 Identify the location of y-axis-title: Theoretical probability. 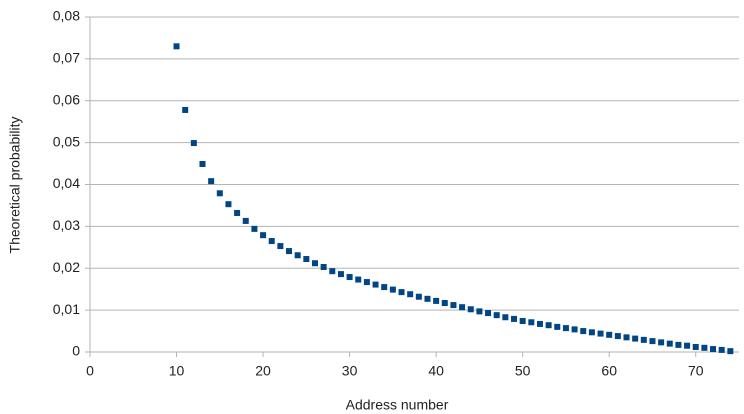
(15, 185).